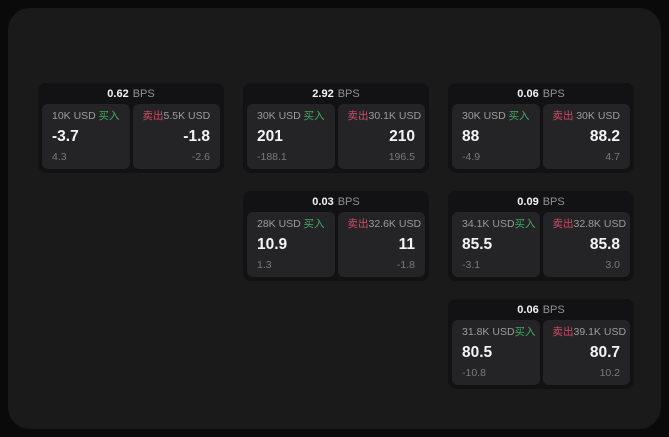  Describe the element at coordinates (612, 265) in the screenshot. I see `sell-delta: 3.0` at that location.